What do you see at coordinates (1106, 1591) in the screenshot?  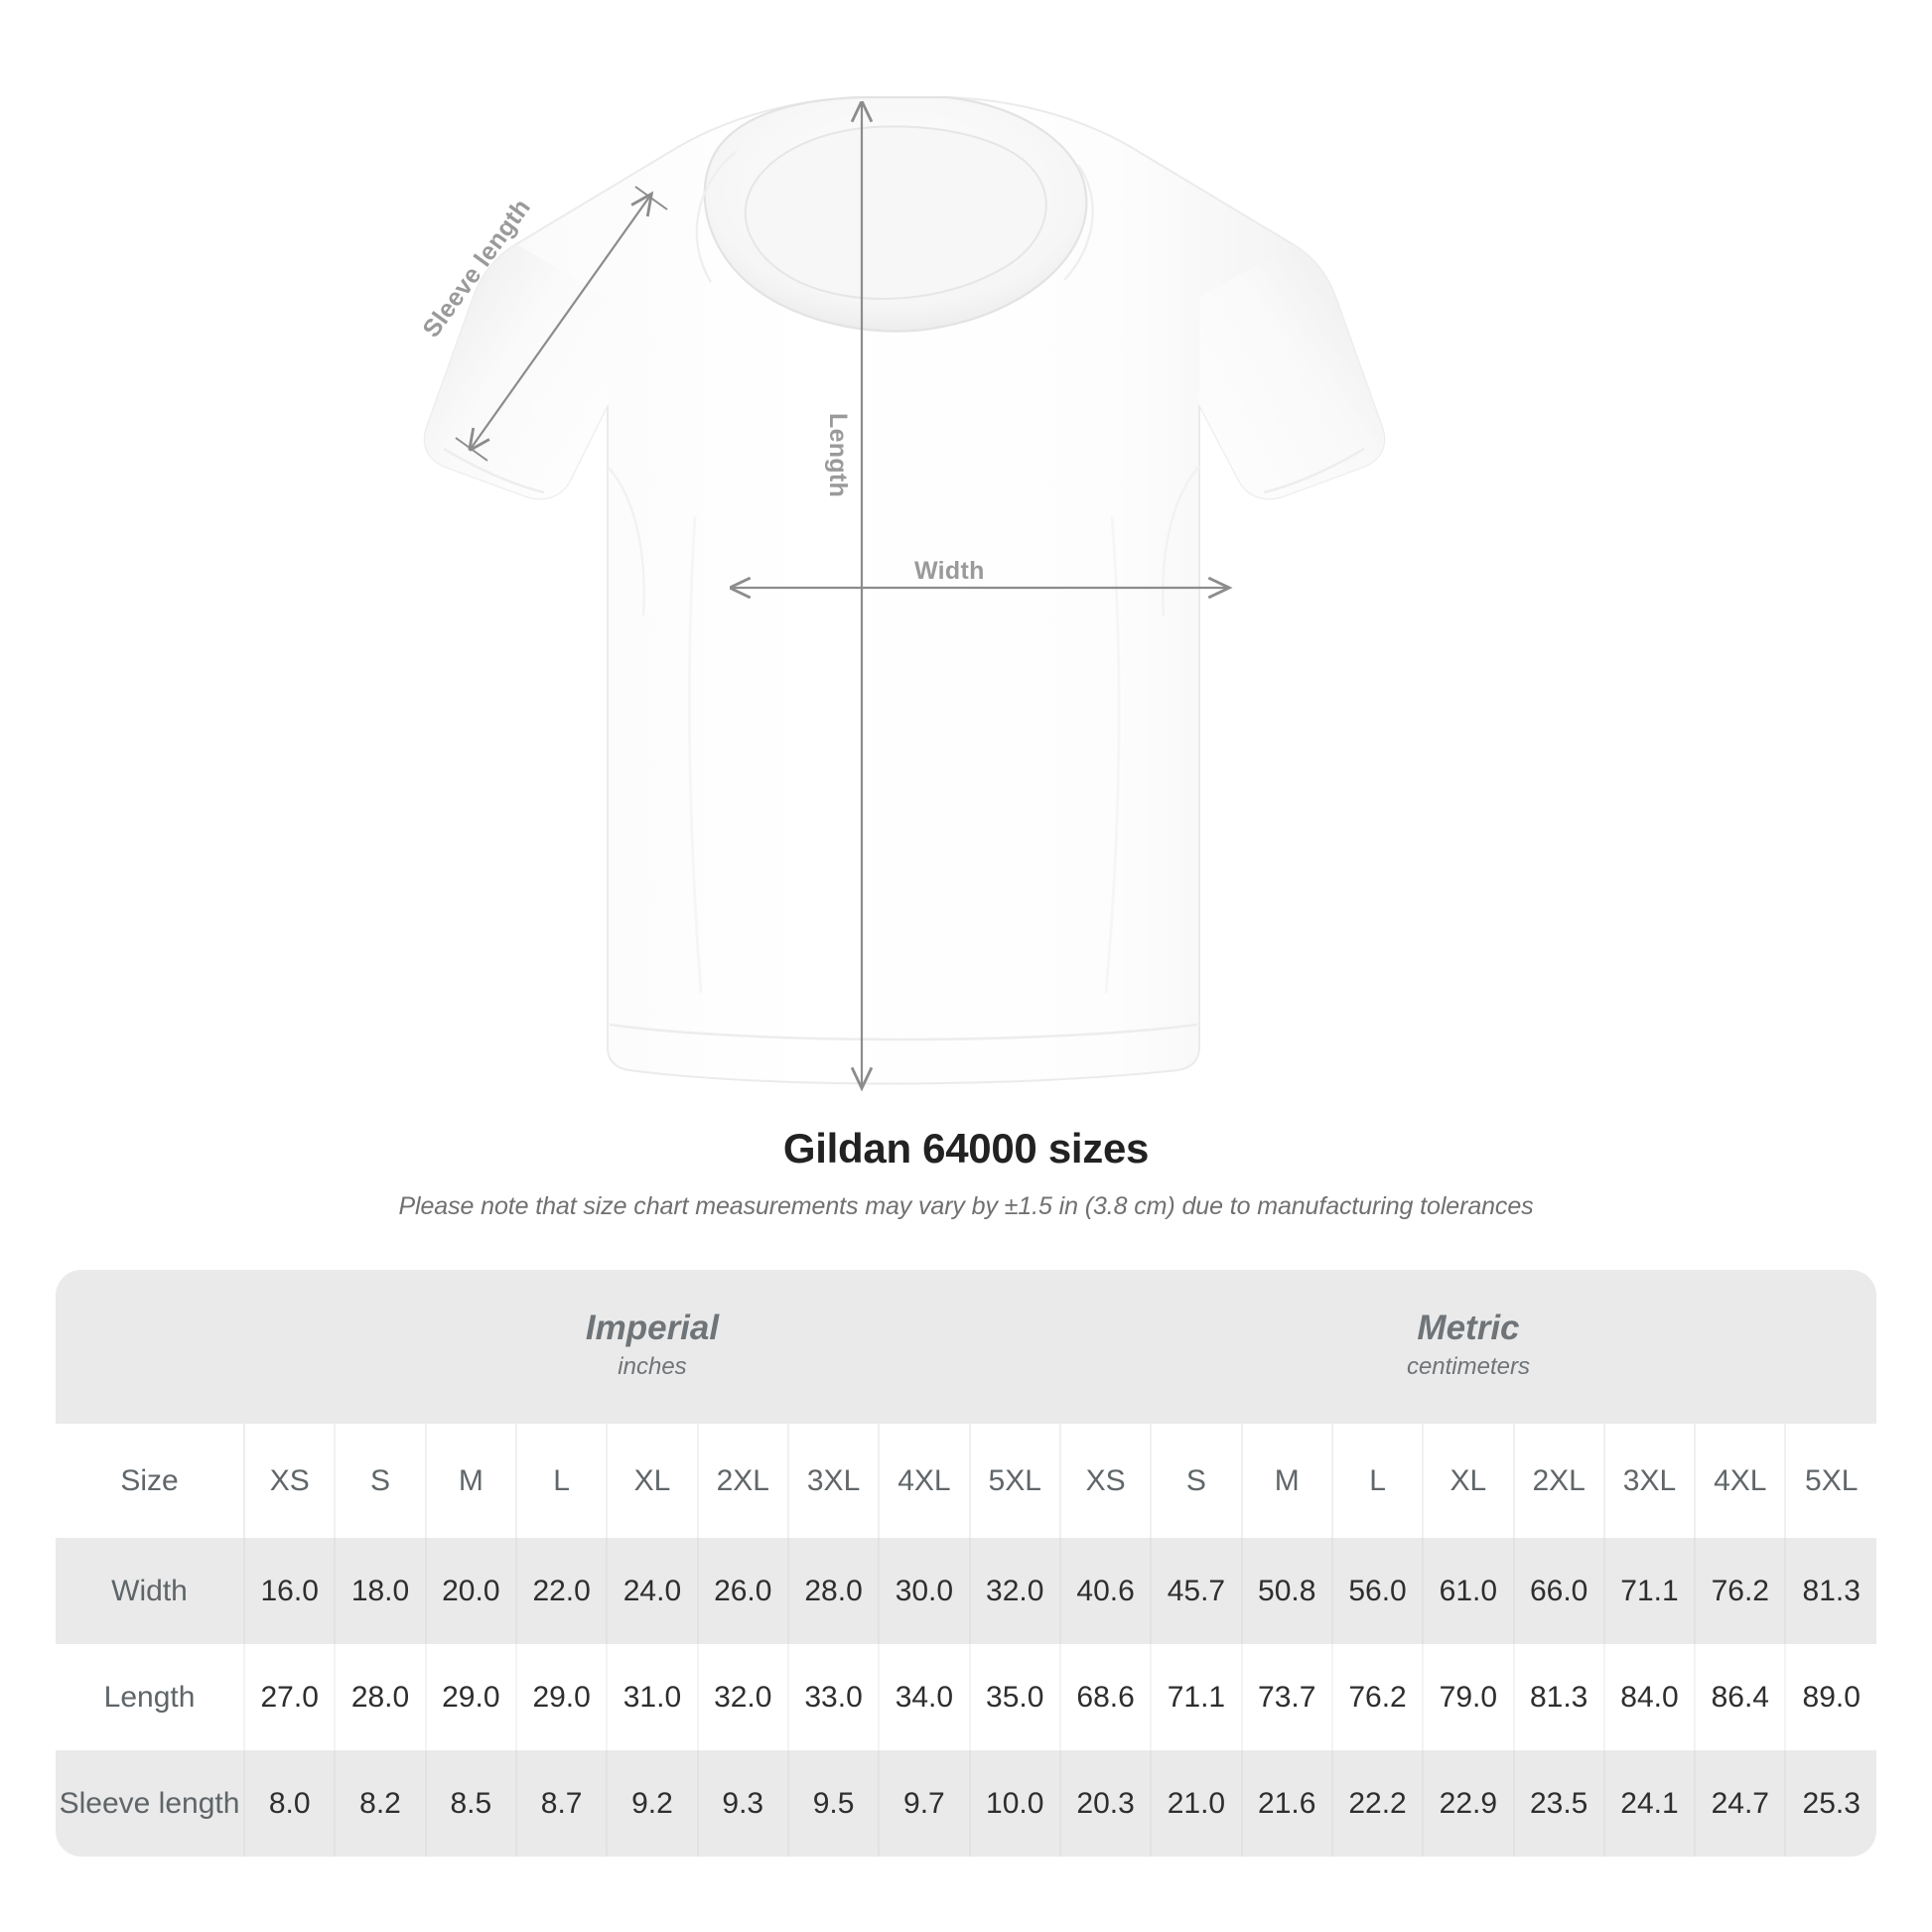 I see `cell-width-metric-xs: 40.6` at bounding box center [1106, 1591].